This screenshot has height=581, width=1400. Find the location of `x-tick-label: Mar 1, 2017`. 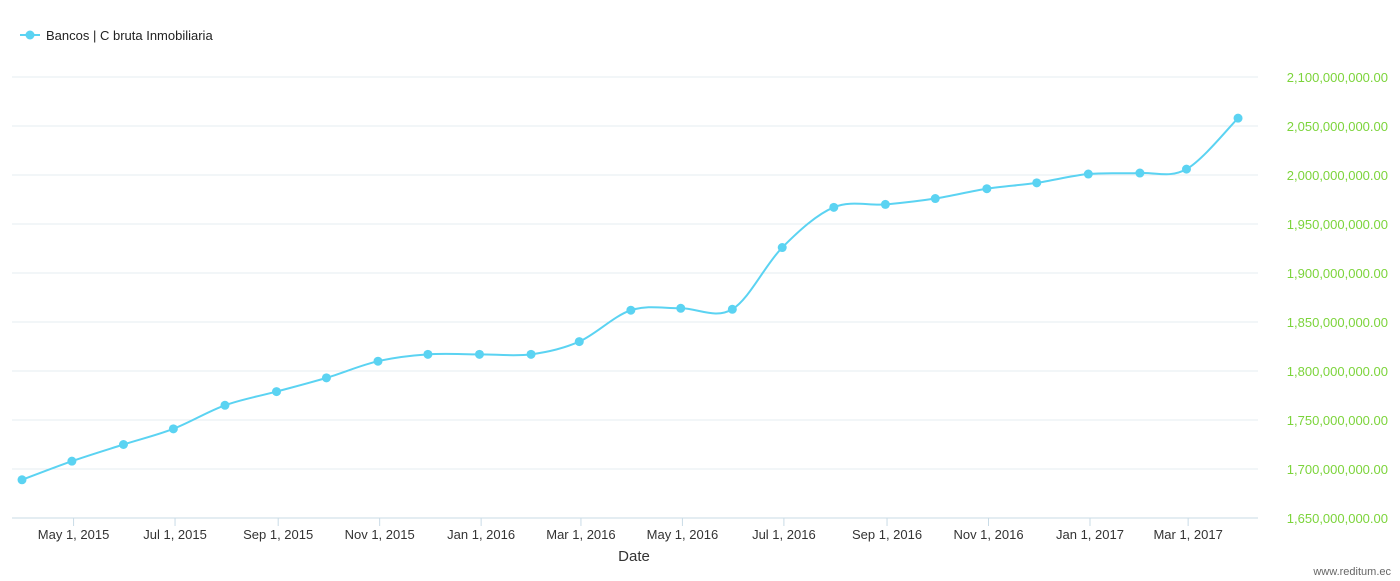

x-tick-label: Mar 1, 2017 is located at coordinates (1187, 534).